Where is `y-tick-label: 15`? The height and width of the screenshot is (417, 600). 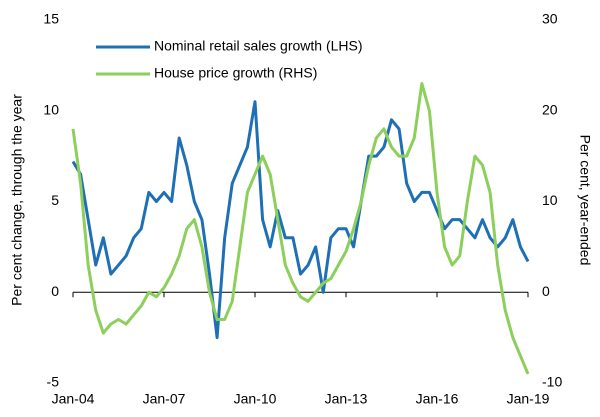
y-tick-label: 15 is located at coordinates (51, 19).